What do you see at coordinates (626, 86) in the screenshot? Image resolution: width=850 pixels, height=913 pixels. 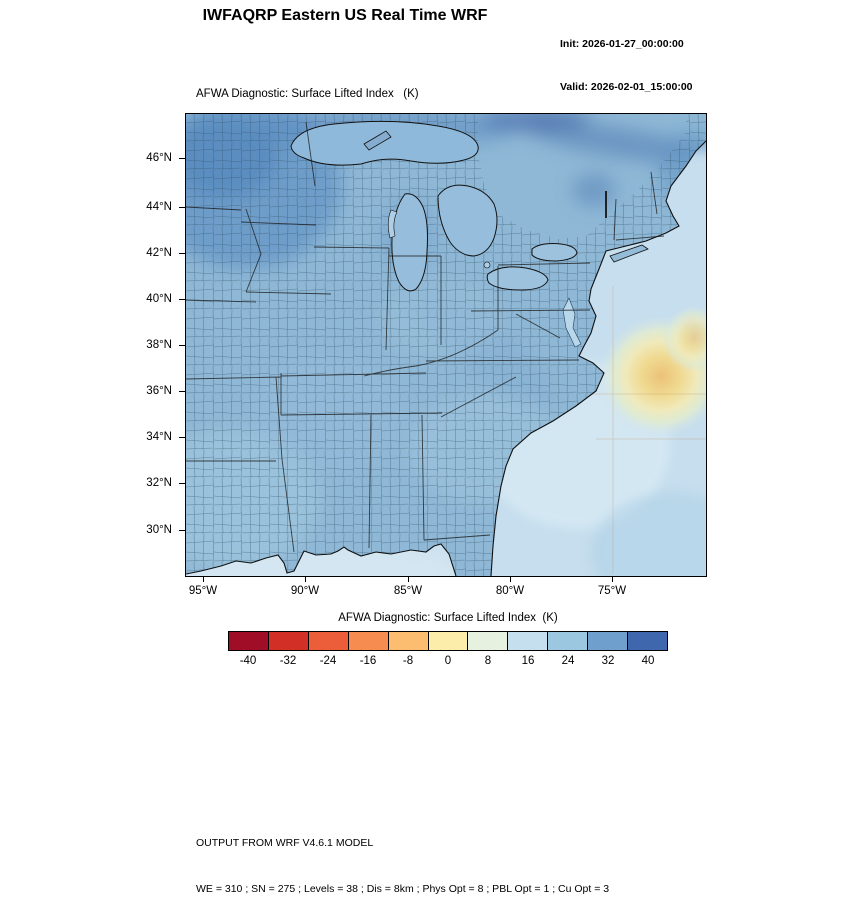 I see `valid-time: Valid: 2026-02-01_15:00:00` at bounding box center [626, 86].